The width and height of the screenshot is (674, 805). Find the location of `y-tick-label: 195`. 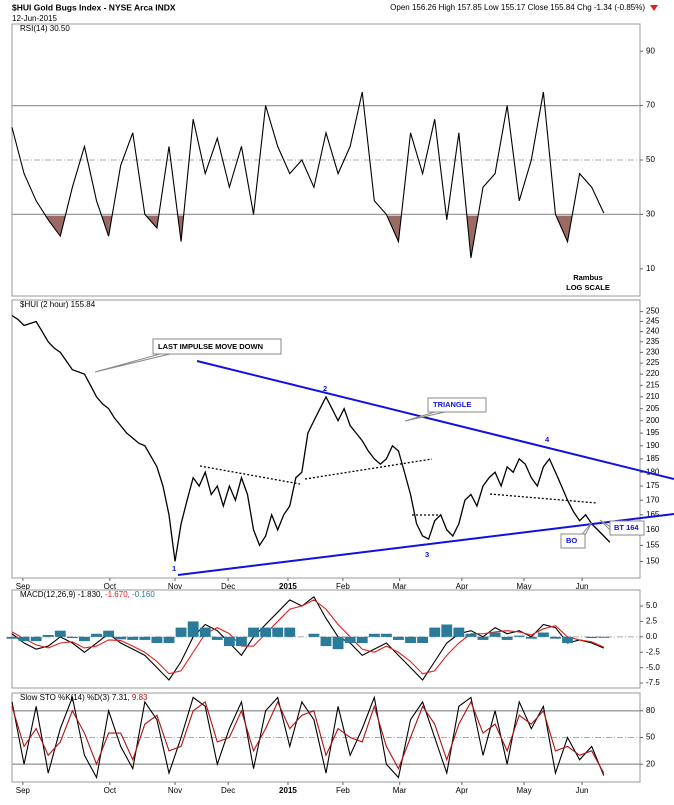

y-tick-label: 195 is located at coordinates (653, 432).